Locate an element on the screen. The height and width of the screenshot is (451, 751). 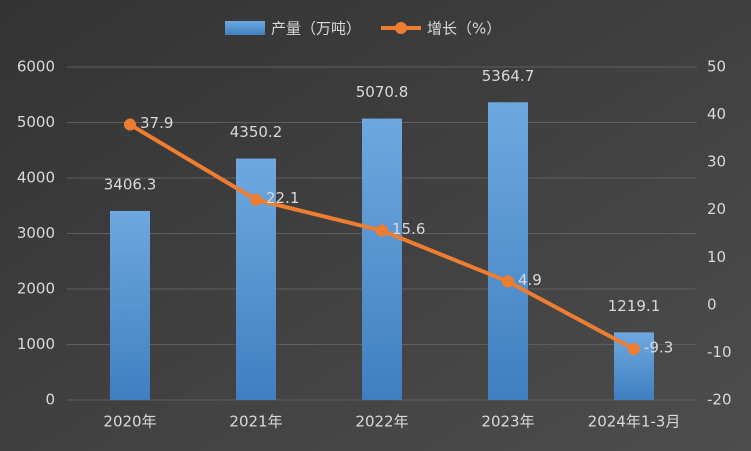
y2-tick-label: 30 is located at coordinates (716, 162).